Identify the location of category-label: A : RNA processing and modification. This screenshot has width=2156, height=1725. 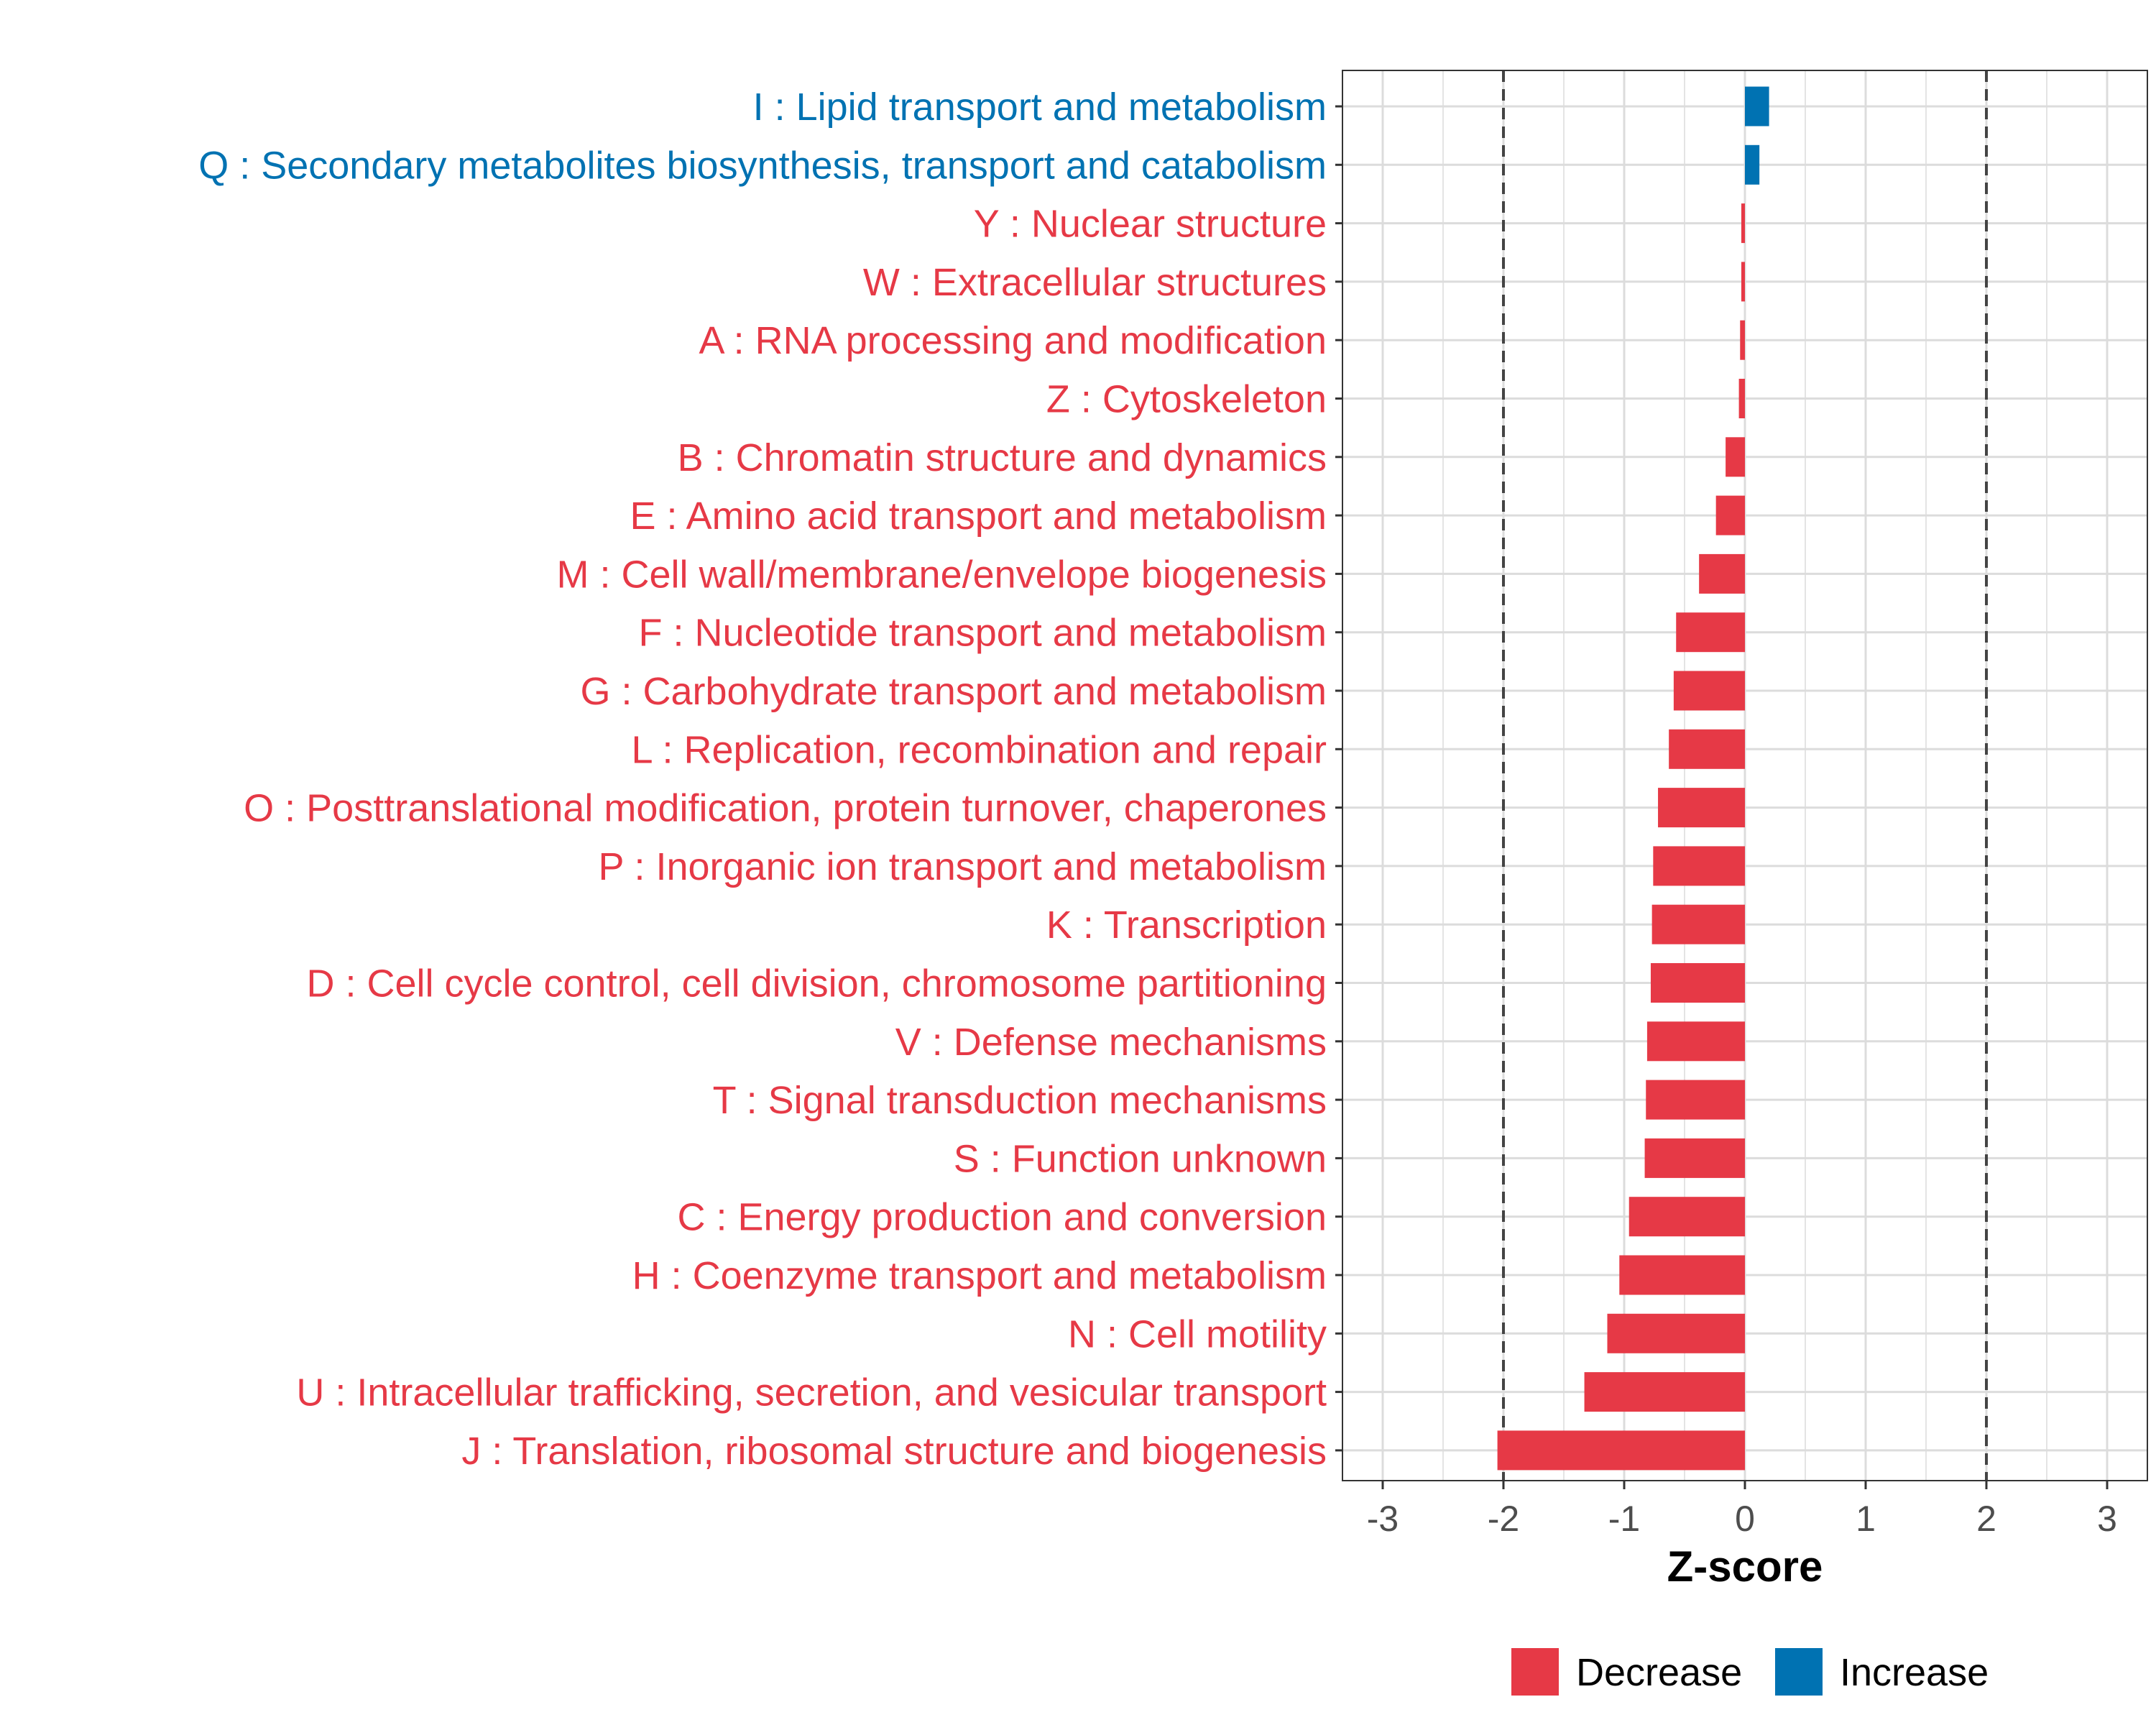
(1013, 340).